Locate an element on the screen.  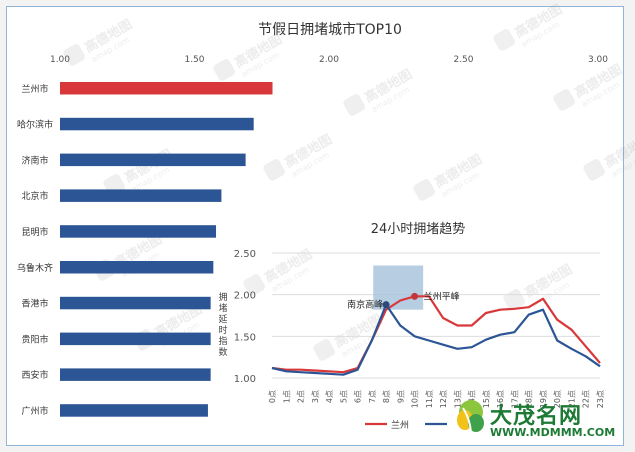
bar-category-label: 北京市 is located at coordinates (34, 196).